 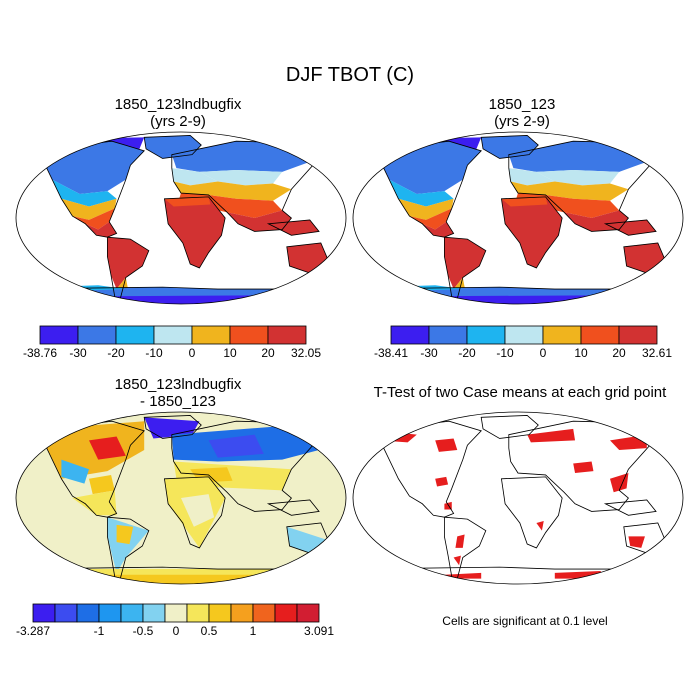 What do you see at coordinates (543, 353) in the screenshot?
I see `cb-temp2-label: 0` at bounding box center [543, 353].